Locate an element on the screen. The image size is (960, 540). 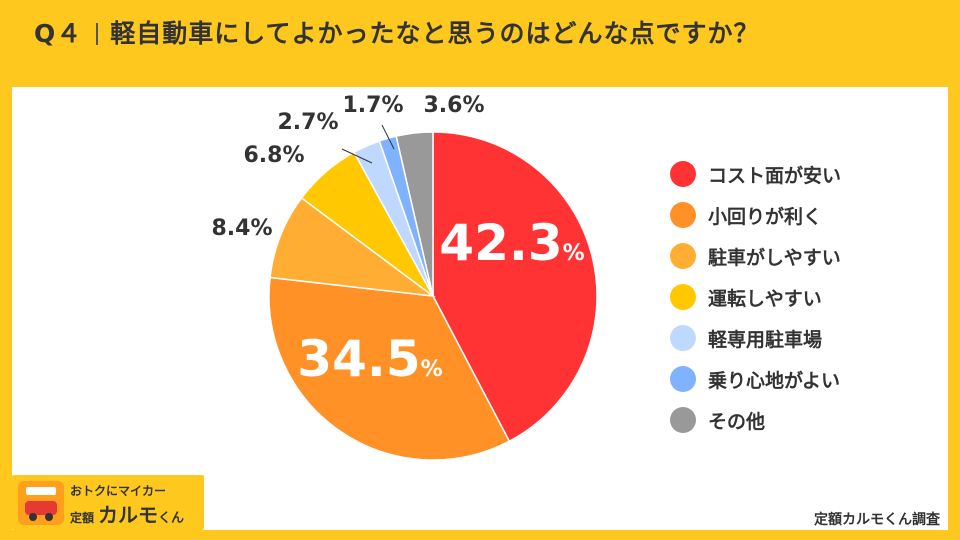
slice-value-label: 34.5% is located at coordinates (369, 359).